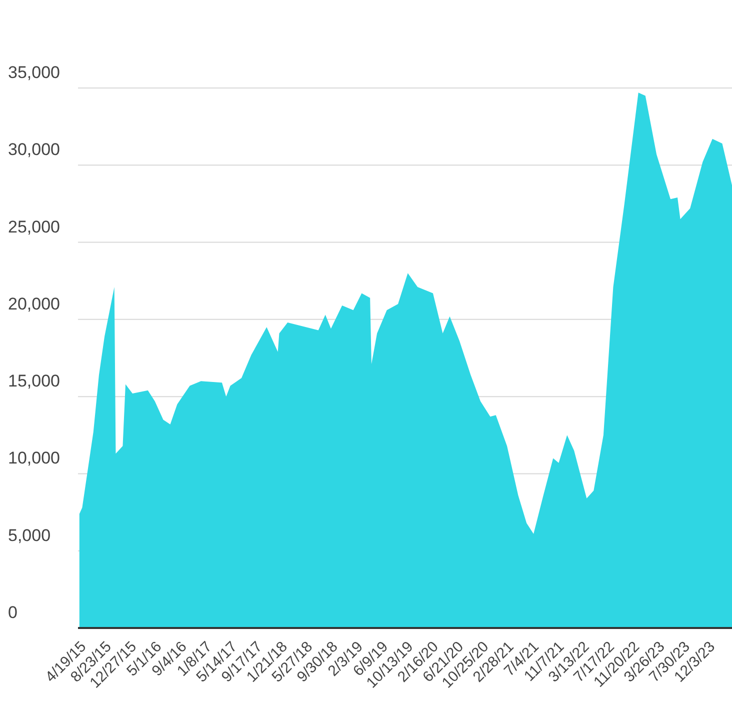 The height and width of the screenshot is (719, 732). What do you see at coordinates (13, 612) in the screenshot?
I see `y-tick-label: 0` at bounding box center [13, 612].